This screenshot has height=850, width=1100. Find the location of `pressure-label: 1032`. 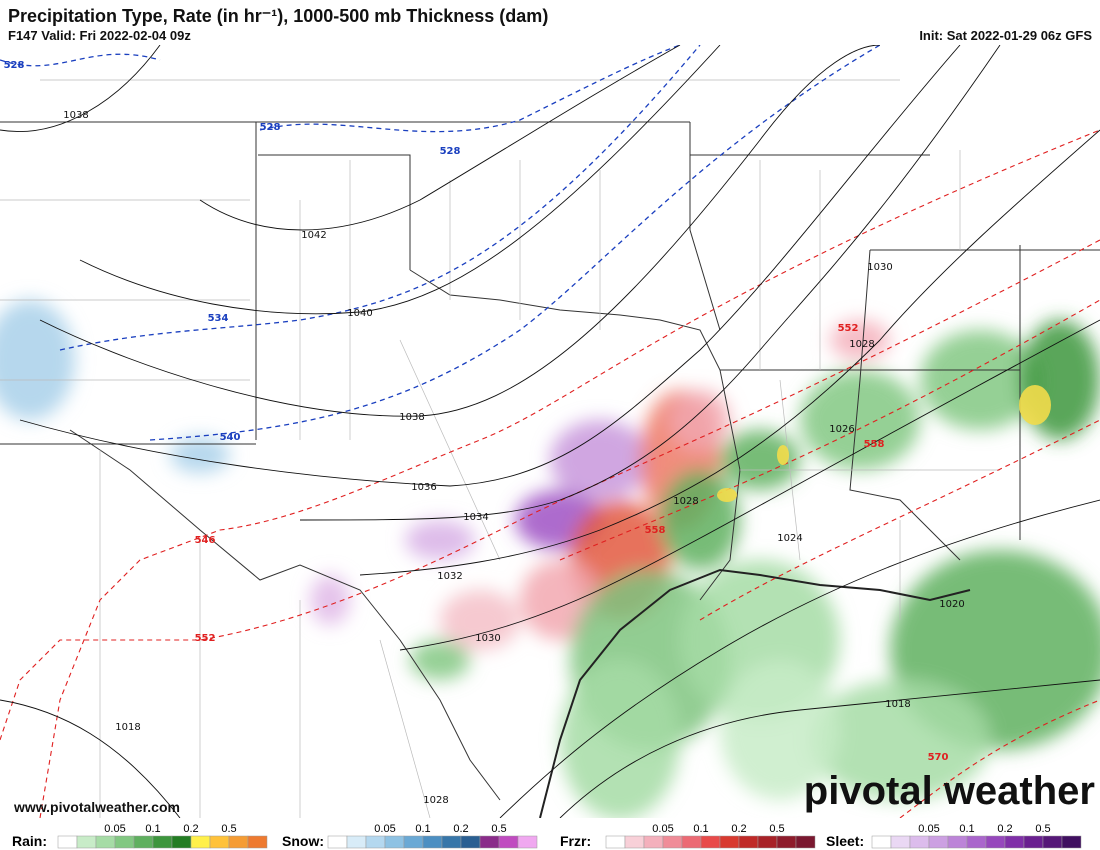

pressure-label: 1032 is located at coordinates (449, 576).